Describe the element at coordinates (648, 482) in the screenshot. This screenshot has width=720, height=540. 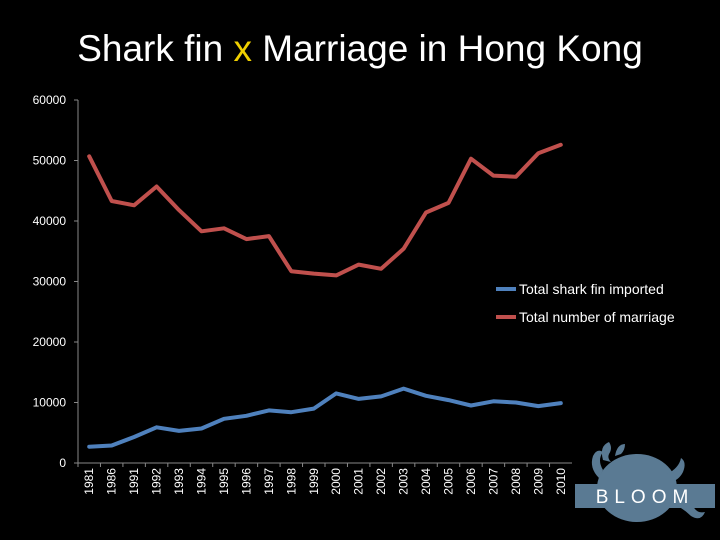
I see `octopus-icon` at that location.